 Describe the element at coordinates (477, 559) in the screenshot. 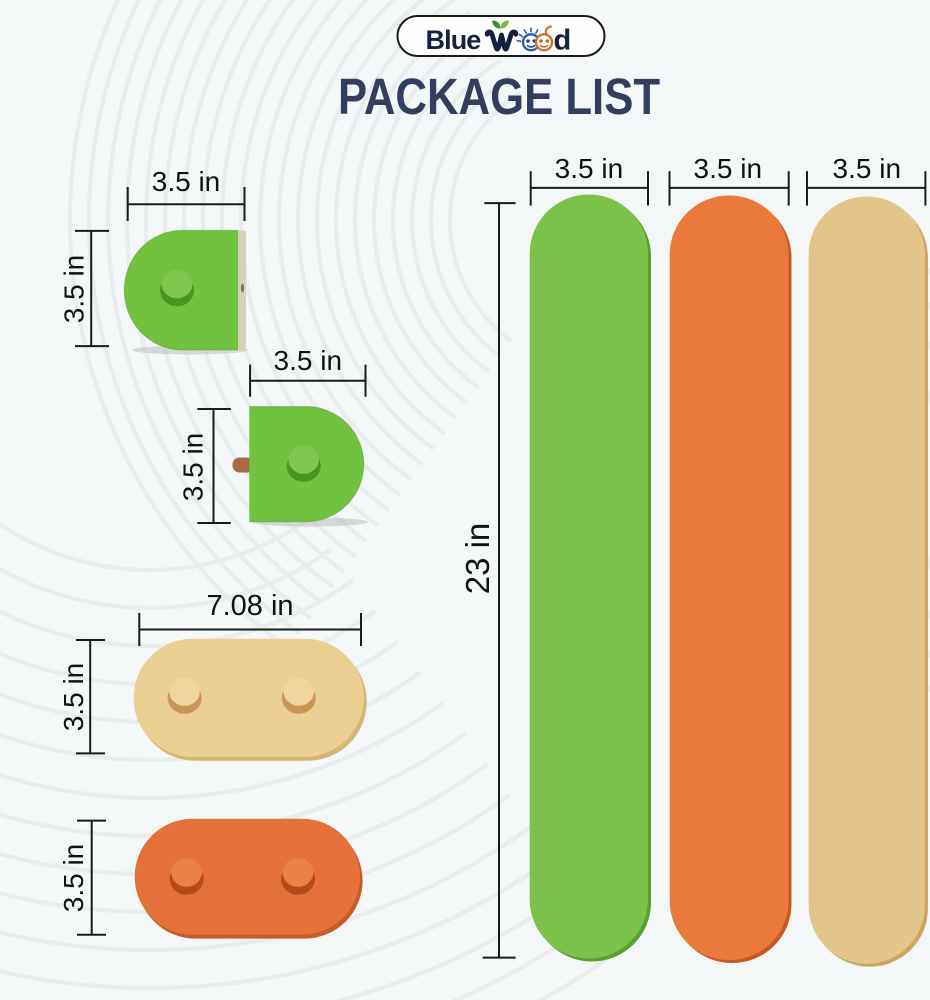

I see `svg-text: 23 in` at that location.